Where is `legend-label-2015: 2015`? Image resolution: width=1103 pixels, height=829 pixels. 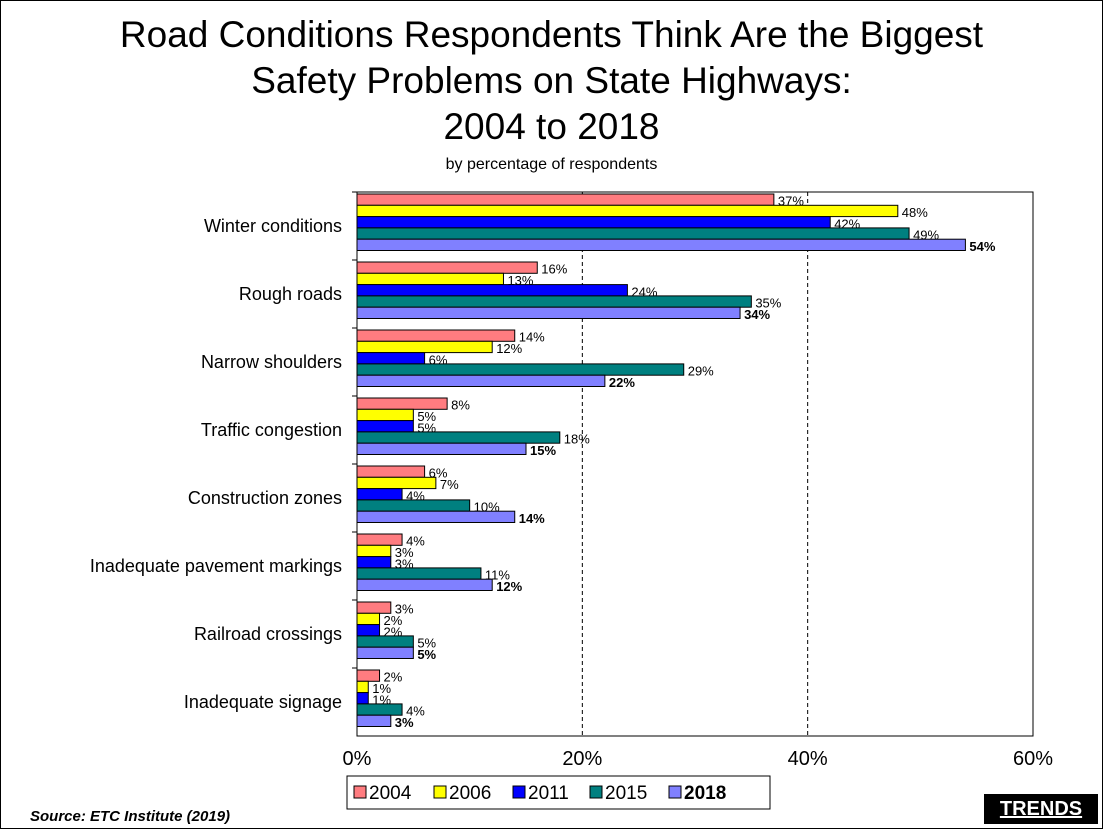 legend-label-2015: 2015 is located at coordinates (626, 793).